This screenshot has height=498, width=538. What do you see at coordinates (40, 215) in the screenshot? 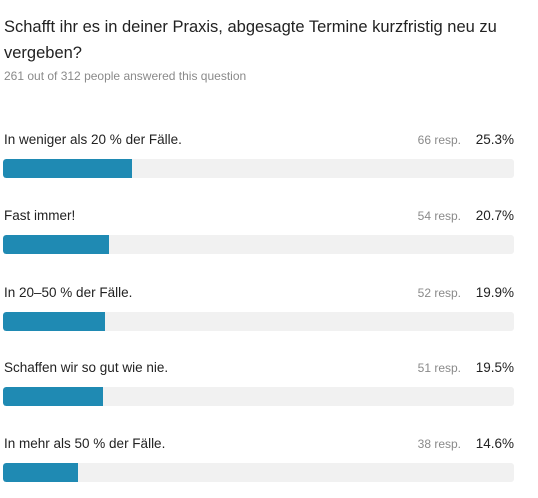
I see `answer-label: Fast immer!` at bounding box center [40, 215].